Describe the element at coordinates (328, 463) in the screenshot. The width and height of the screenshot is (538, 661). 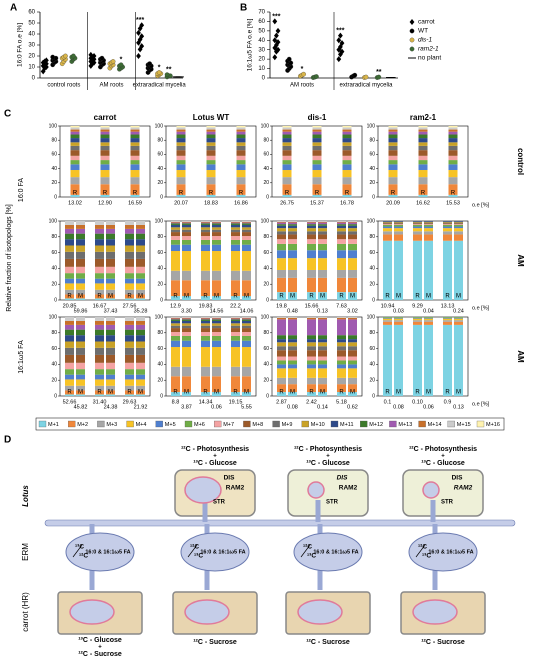
I see `source-text: ¹³C - Glucose` at that location.